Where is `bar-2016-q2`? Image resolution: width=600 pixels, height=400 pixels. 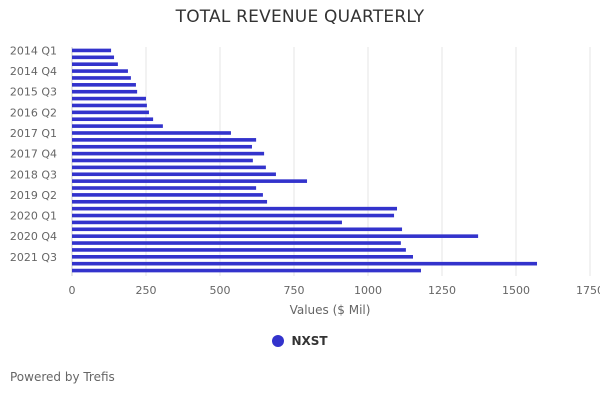 bar-2016-q2 is located at coordinates (110, 112).